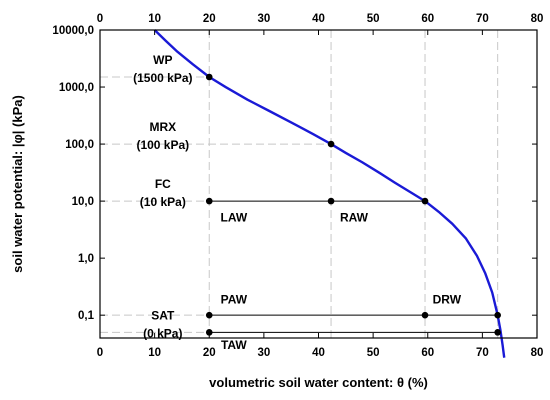  What do you see at coordinates (162, 69) in the screenshot?
I see `annotation-wp: WP (1500 kPa)` at bounding box center [162, 69].